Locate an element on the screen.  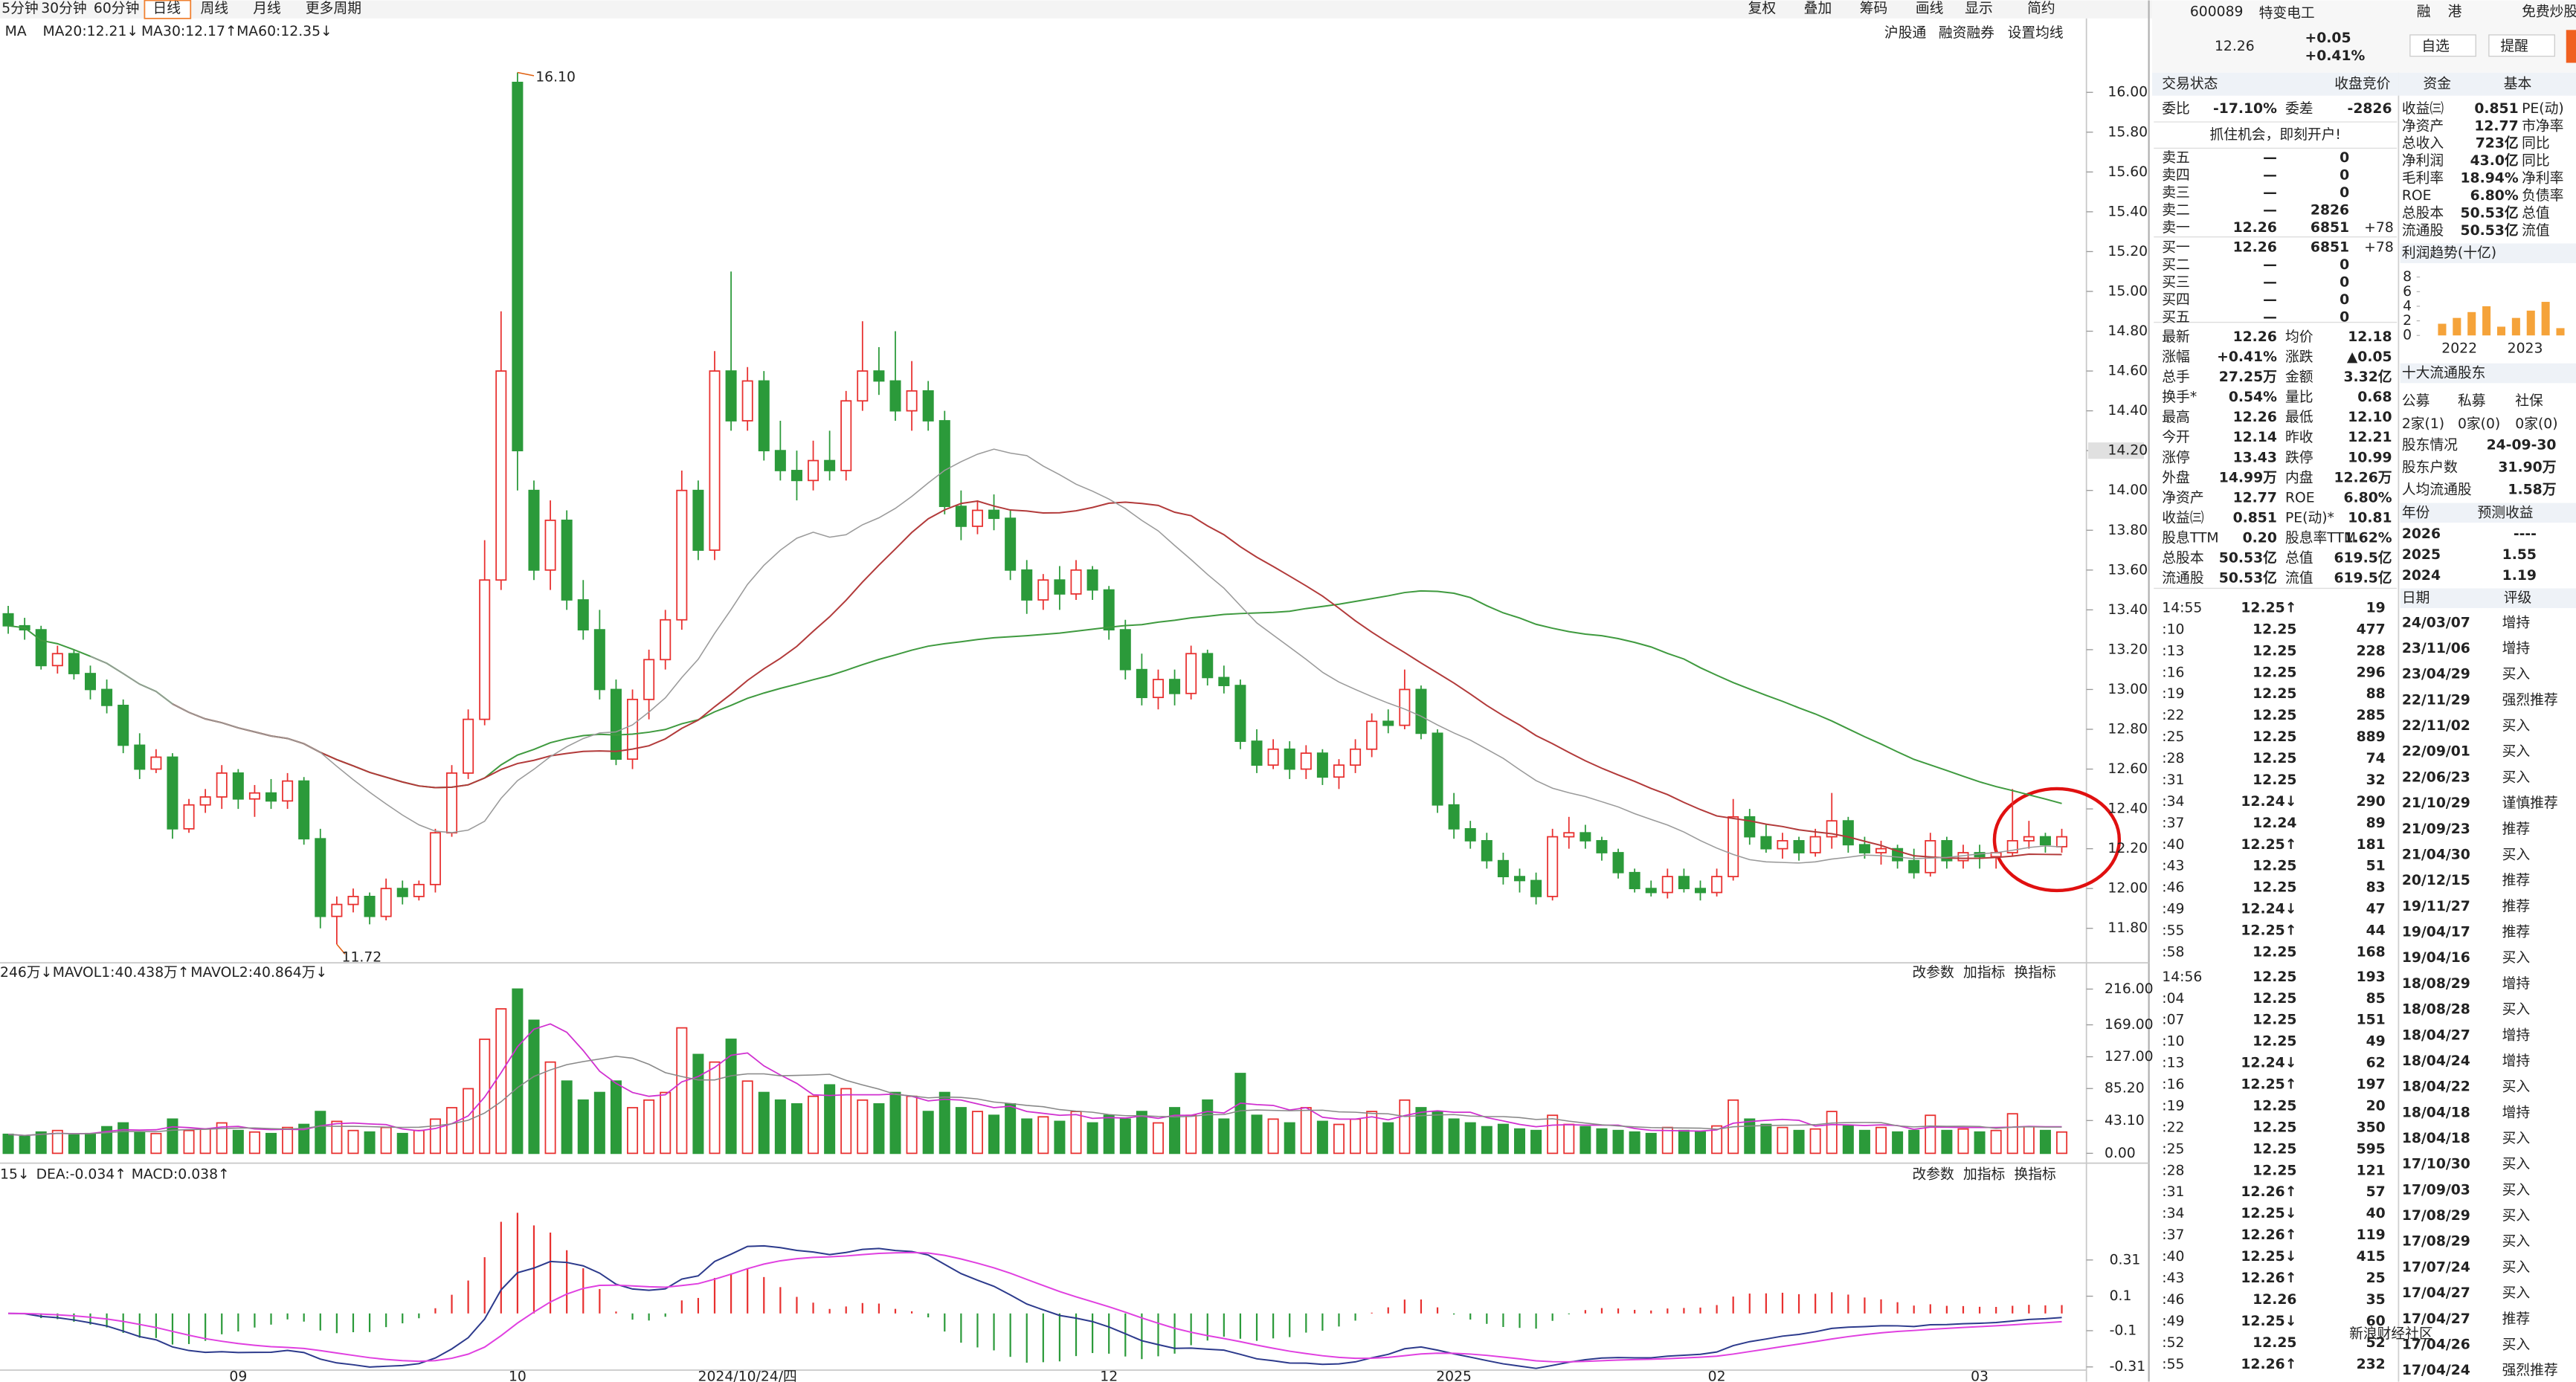
header-button-label: 自选 is located at coordinates (2435, 46).